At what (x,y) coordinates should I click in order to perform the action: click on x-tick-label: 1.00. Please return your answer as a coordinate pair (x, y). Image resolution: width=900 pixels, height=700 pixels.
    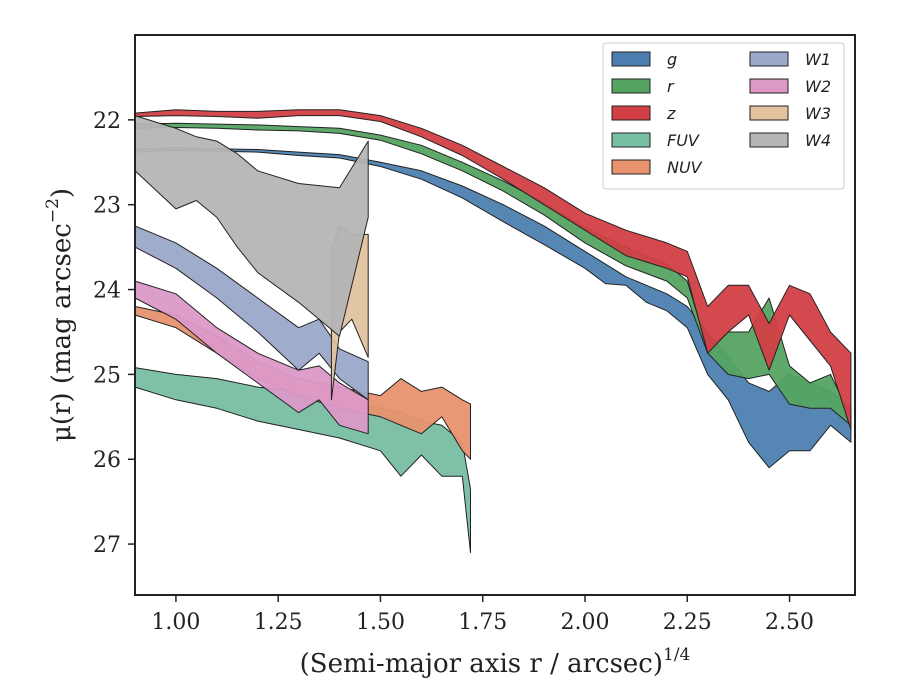
    Looking at the image, I should click on (175, 622).